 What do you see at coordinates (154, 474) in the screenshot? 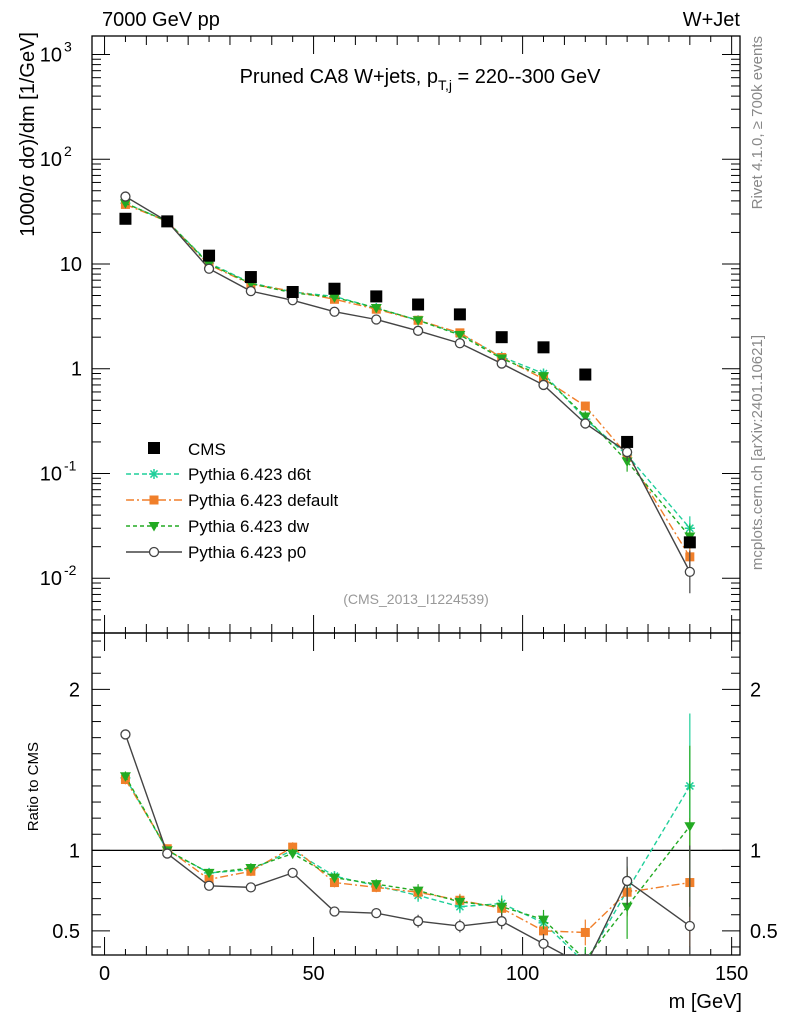
I see `legend-marker-pythia-6-423-d6t` at bounding box center [154, 474].